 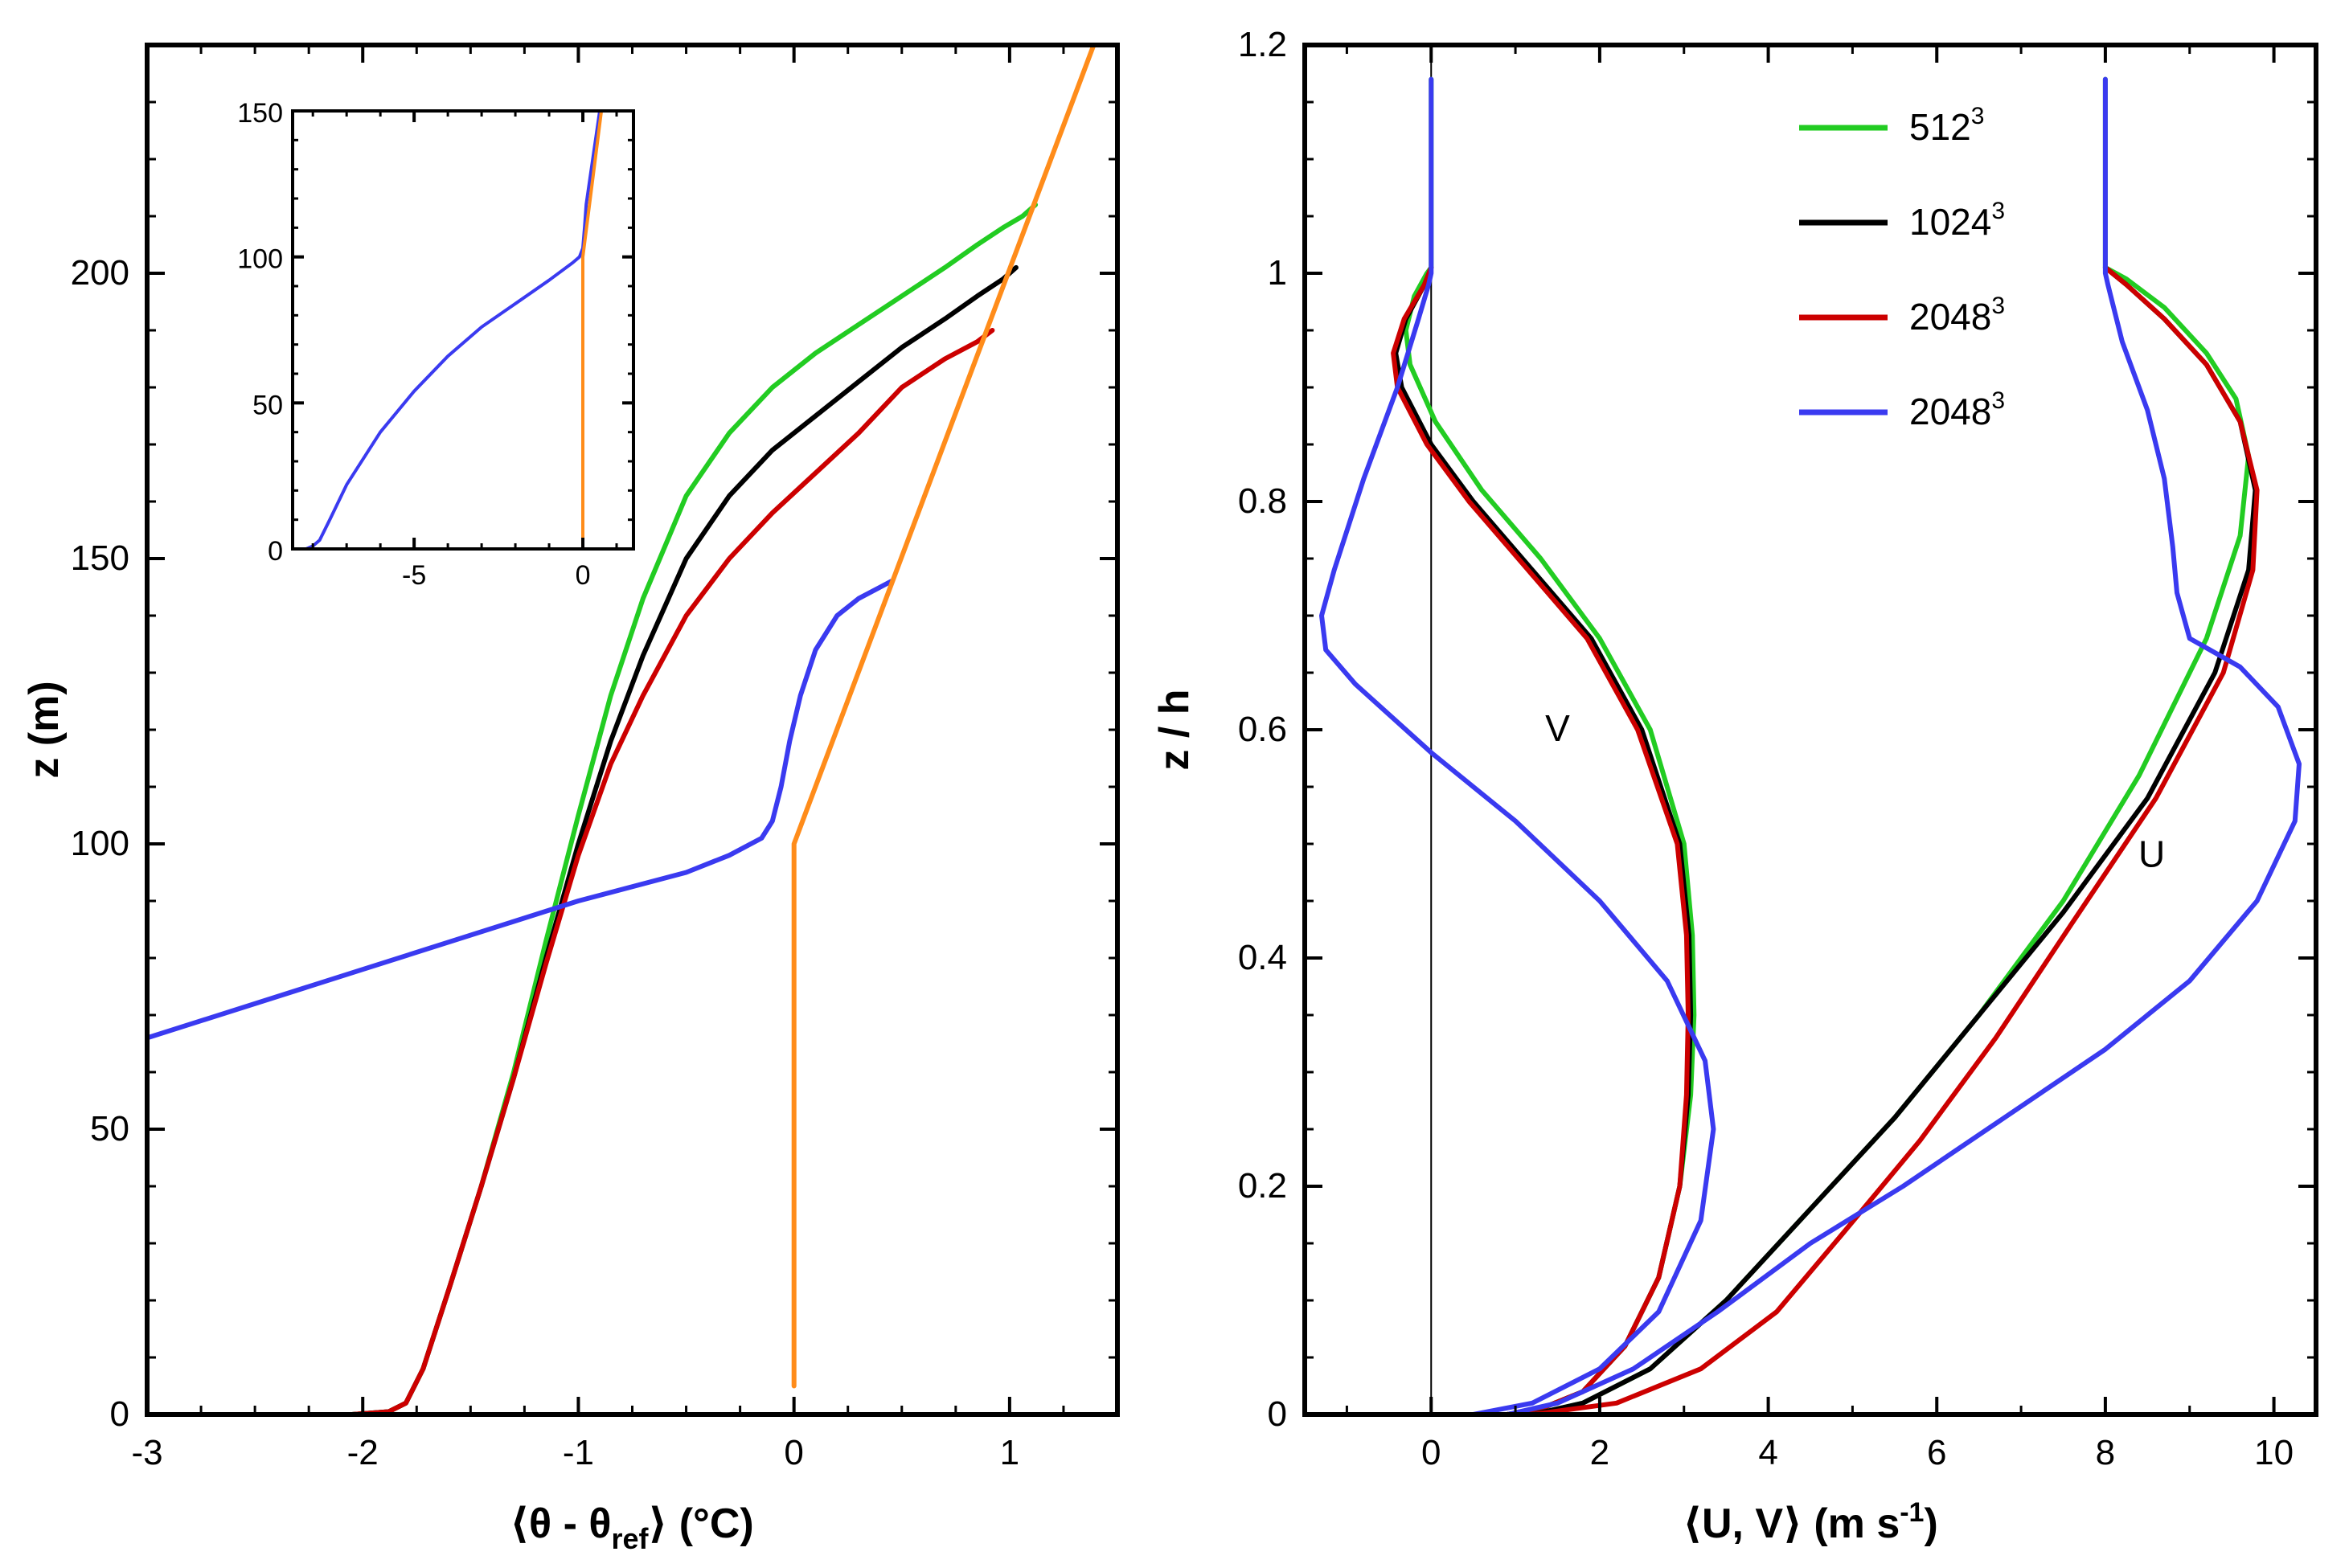 I want to click on left-y-tick-label: 100, so click(x=100, y=843).